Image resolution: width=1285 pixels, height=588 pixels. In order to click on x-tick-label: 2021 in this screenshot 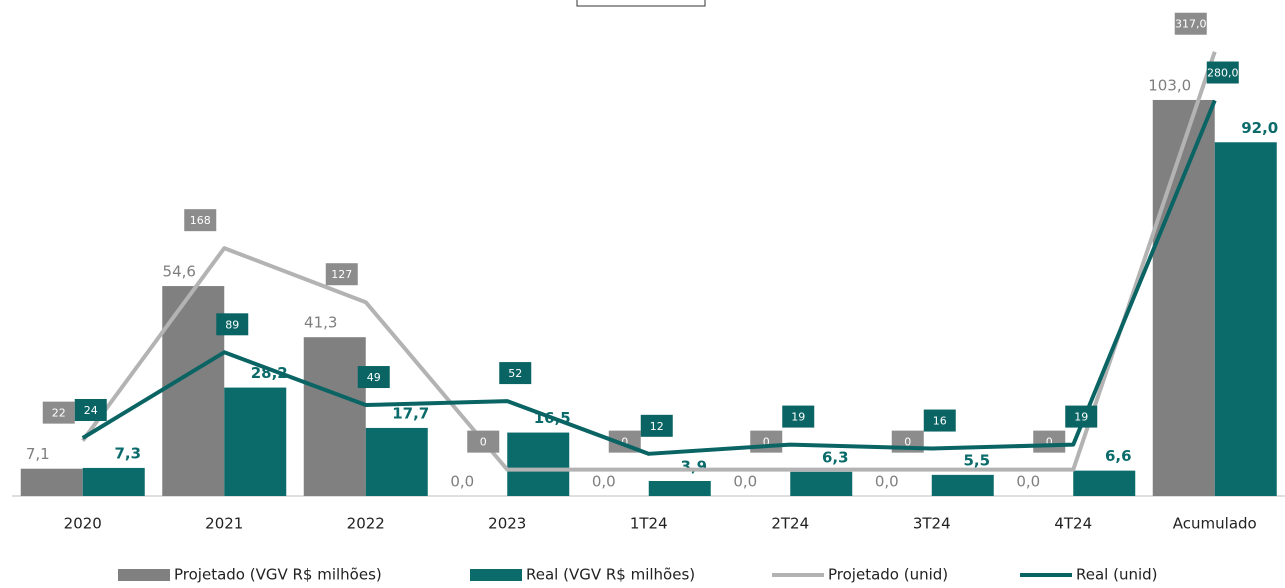, I will do `click(224, 524)`.